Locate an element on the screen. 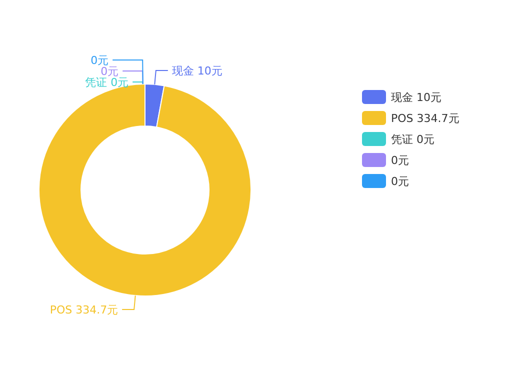 This screenshot has width=524, height=369. legend-label: POS 334.7元 is located at coordinates (425, 118).